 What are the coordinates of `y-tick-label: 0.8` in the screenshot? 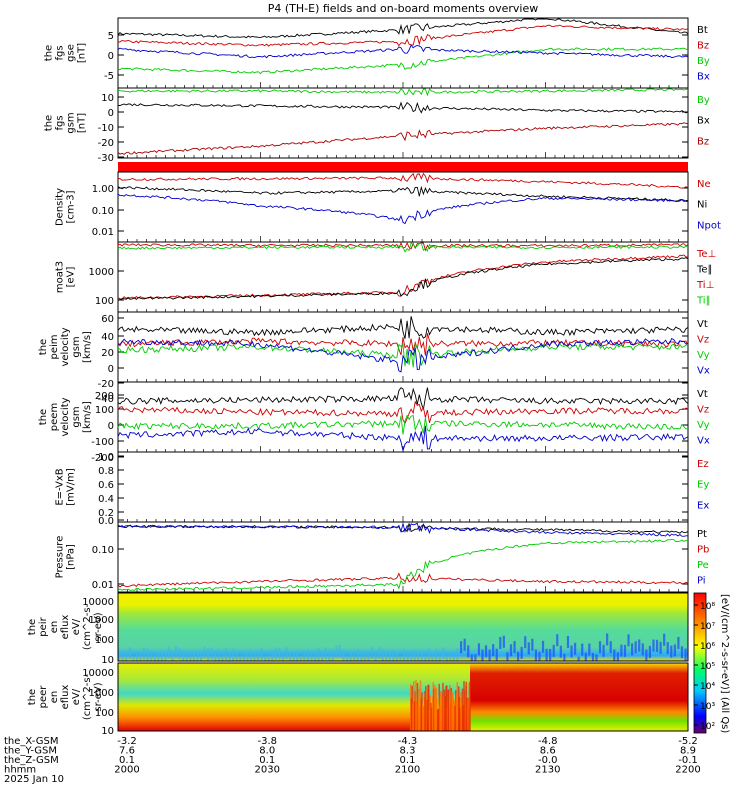 It's located at (106, 471).